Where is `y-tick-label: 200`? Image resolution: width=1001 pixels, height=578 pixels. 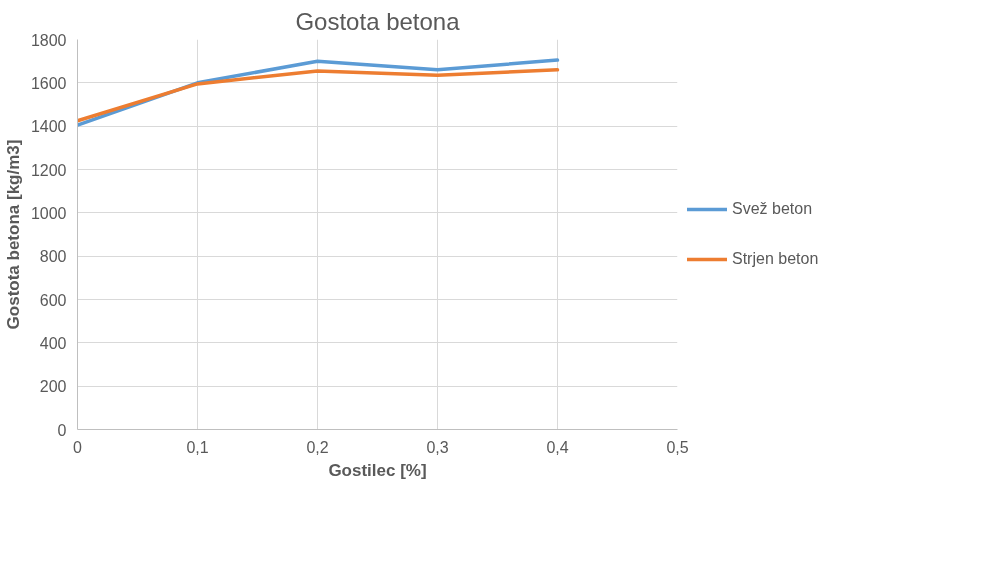
y-tick-label: 200 is located at coordinates (53, 387).